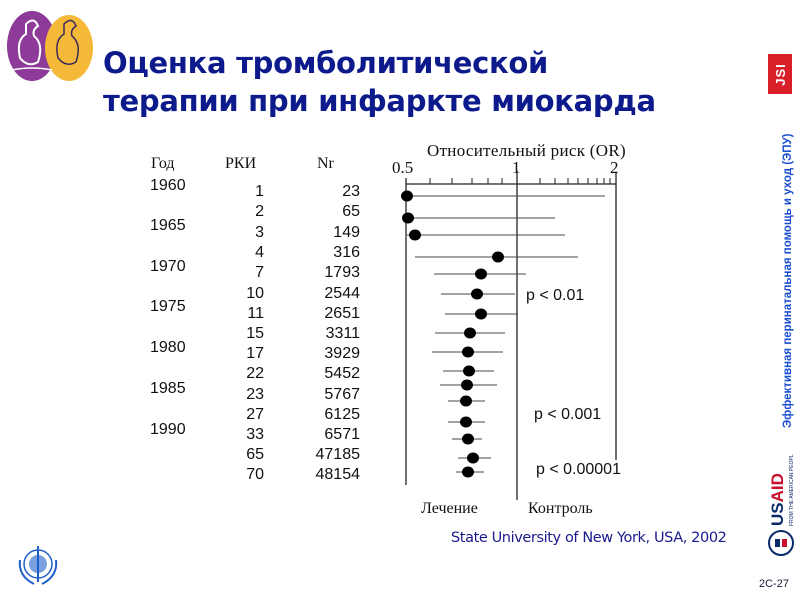 The width and height of the screenshot is (800, 600). I want to click on n-cell: 6571, so click(342, 434).